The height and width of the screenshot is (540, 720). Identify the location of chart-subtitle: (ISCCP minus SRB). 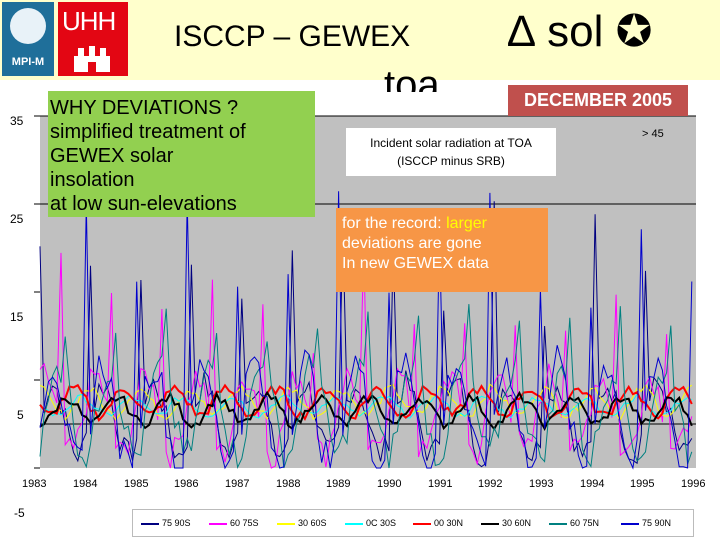
(451, 161).